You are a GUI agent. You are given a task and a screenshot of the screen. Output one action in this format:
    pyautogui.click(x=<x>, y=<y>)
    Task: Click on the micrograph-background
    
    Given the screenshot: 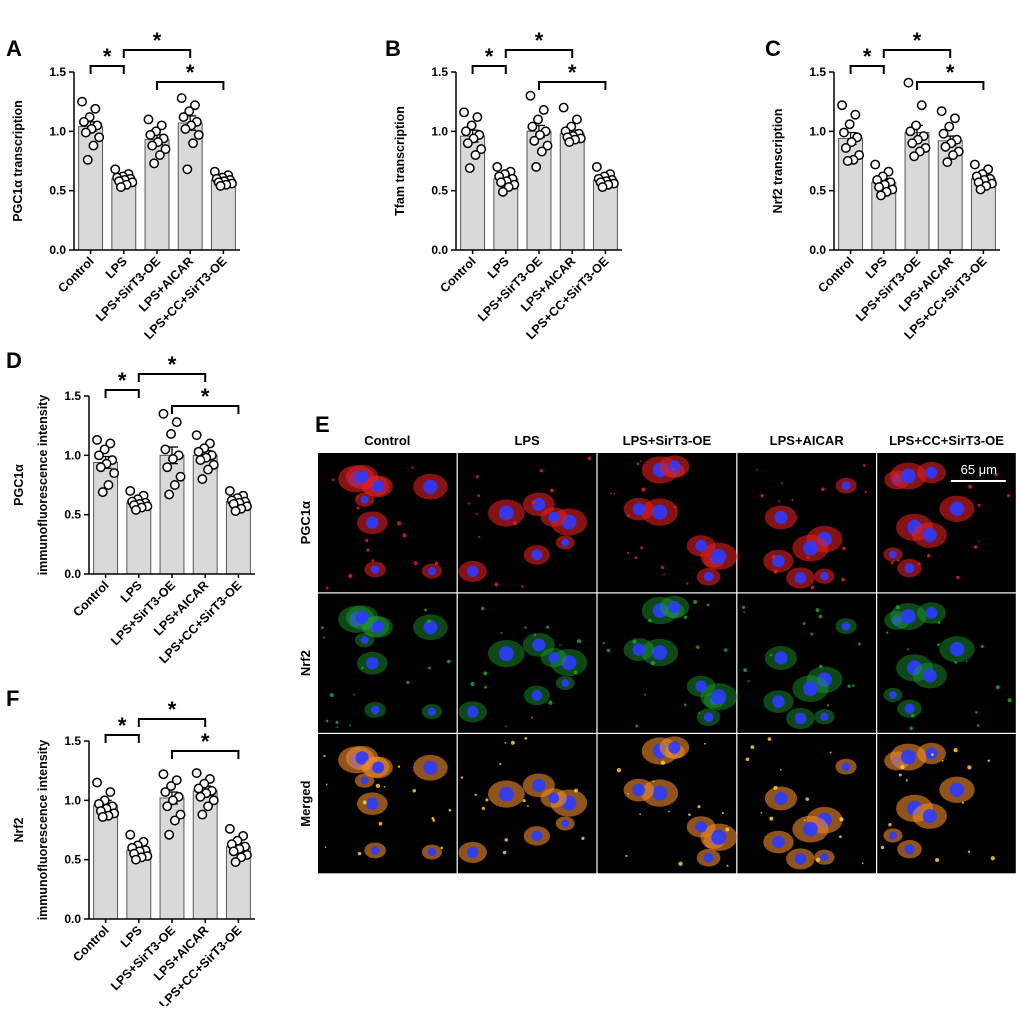 What is the action you would take?
    pyautogui.click(x=806, y=663)
    